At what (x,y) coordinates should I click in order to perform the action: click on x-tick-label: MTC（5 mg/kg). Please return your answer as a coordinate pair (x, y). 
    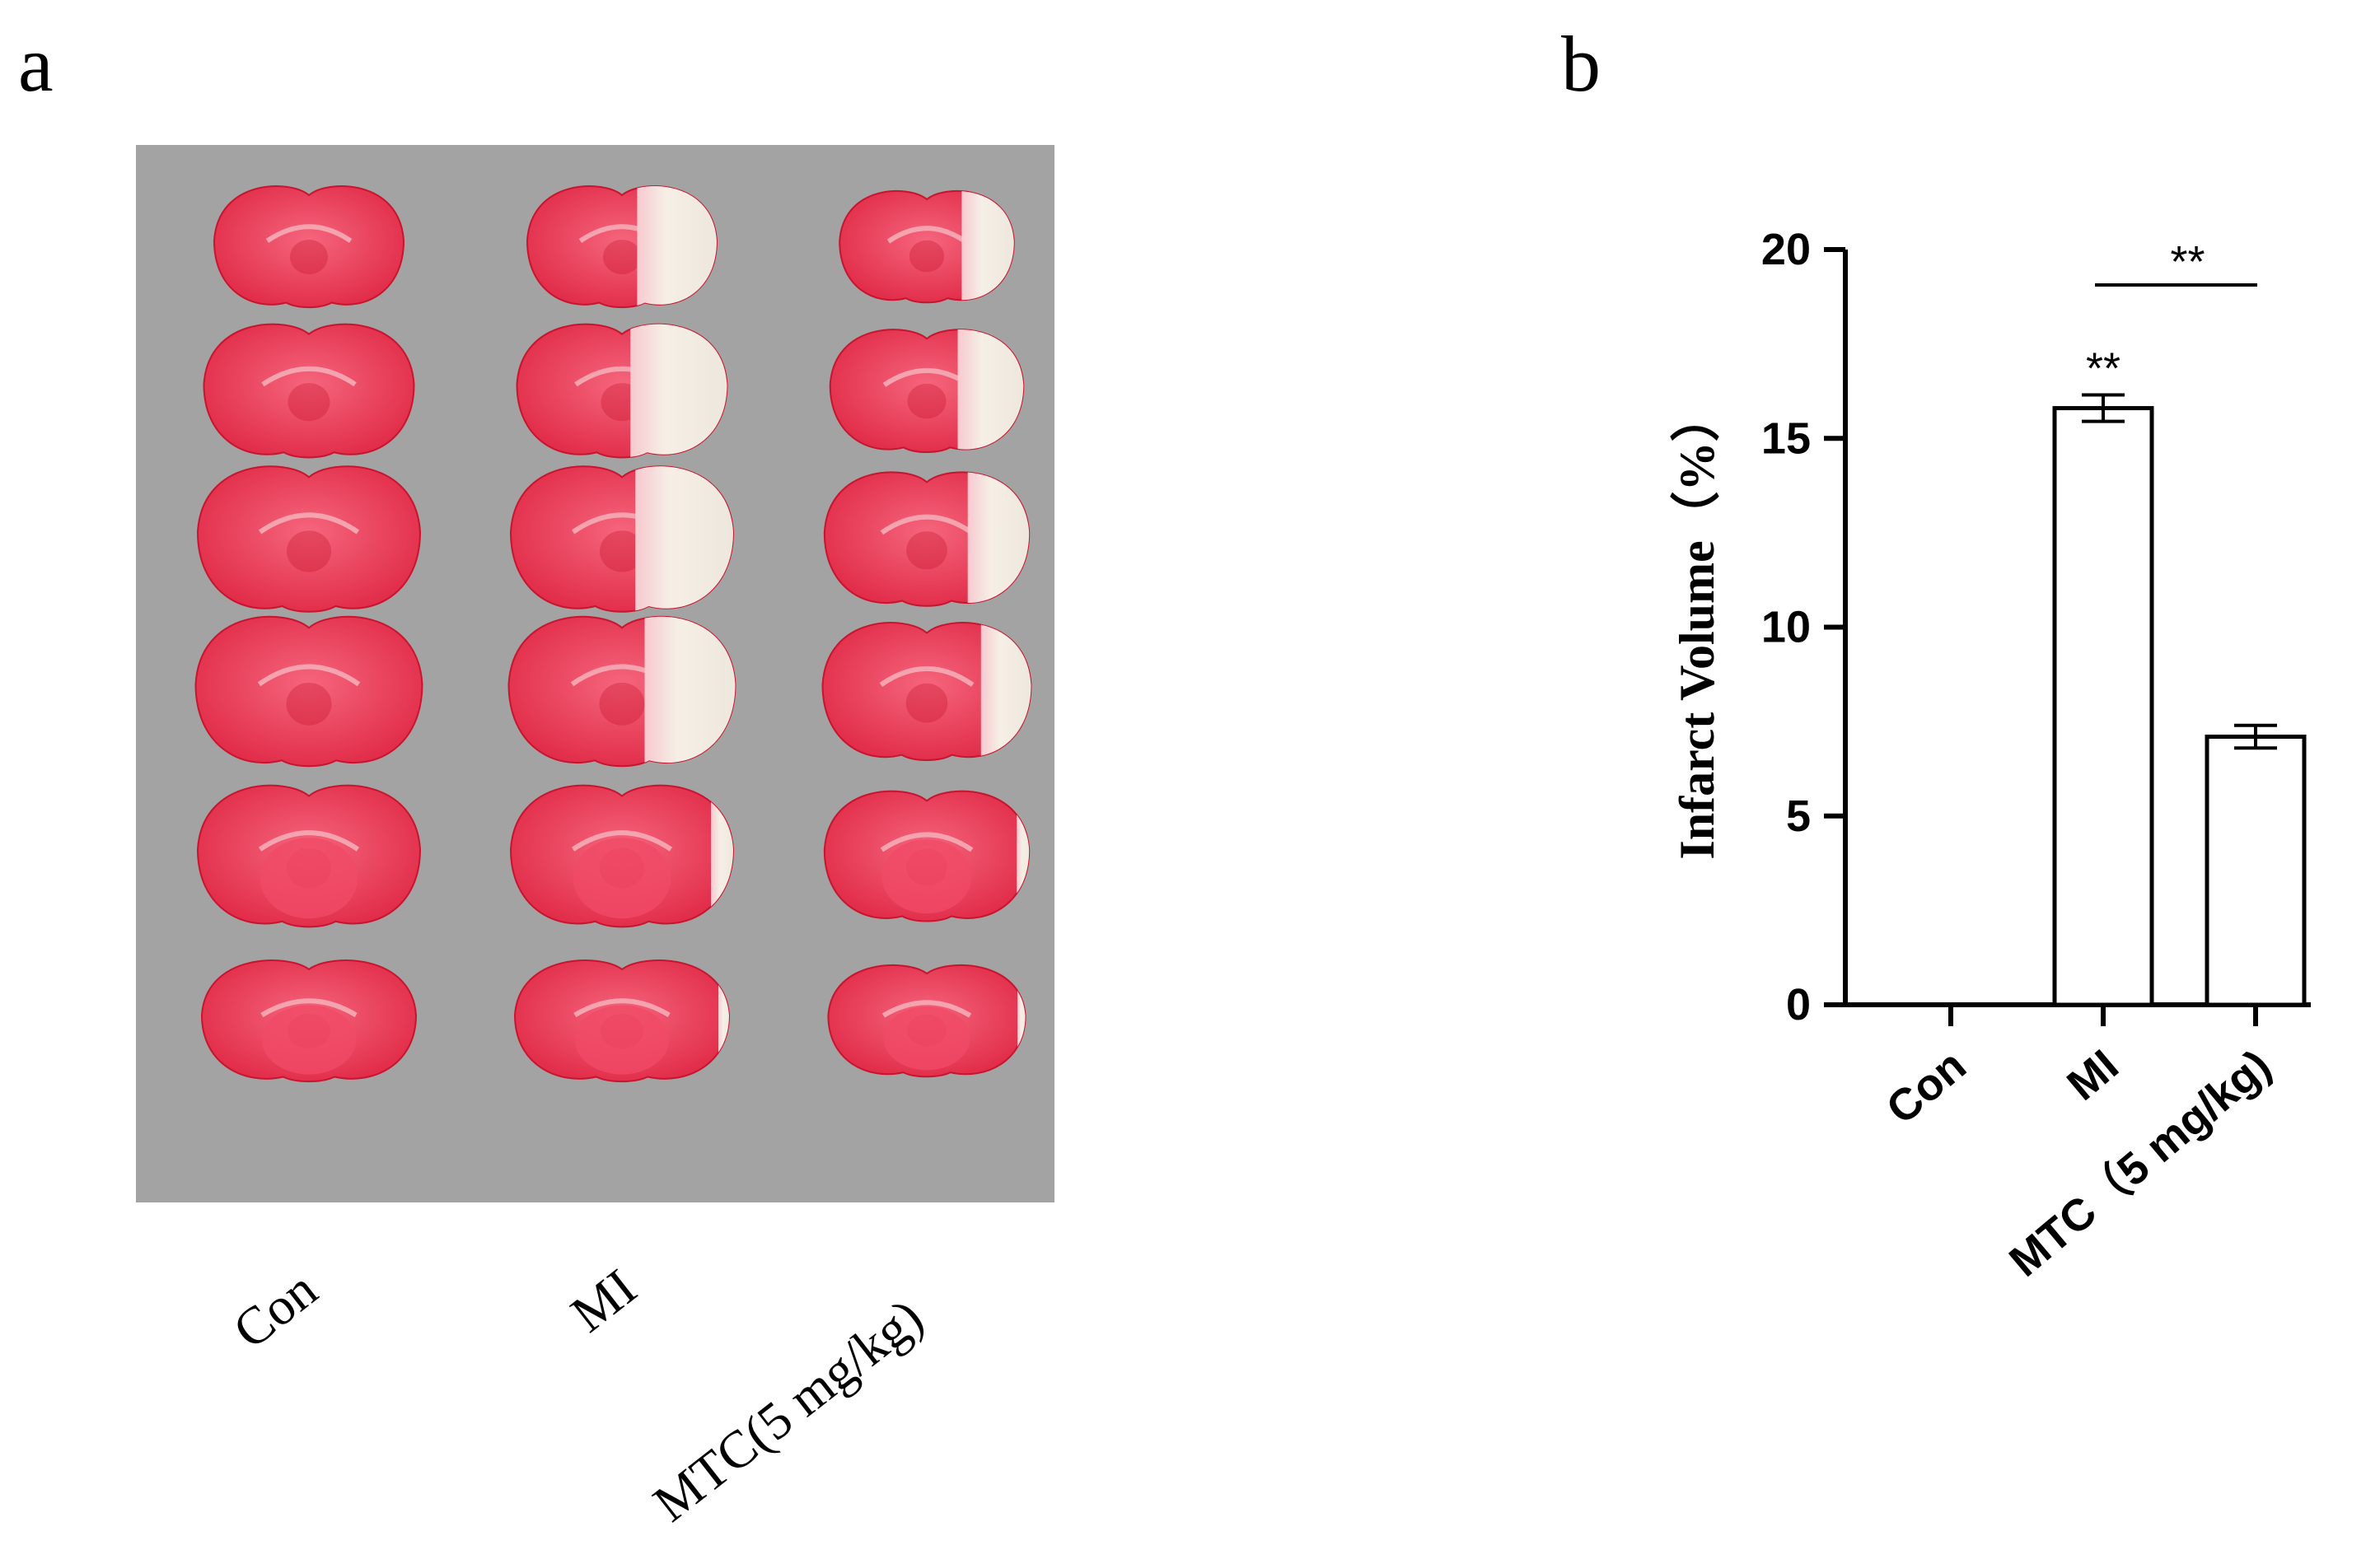
    Looking at the image, I should click on (2140, 1163).